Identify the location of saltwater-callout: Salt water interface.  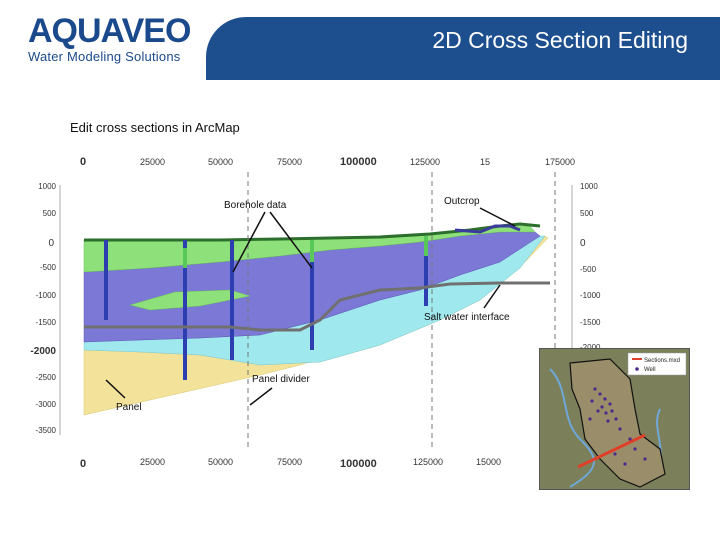
(467, 317).